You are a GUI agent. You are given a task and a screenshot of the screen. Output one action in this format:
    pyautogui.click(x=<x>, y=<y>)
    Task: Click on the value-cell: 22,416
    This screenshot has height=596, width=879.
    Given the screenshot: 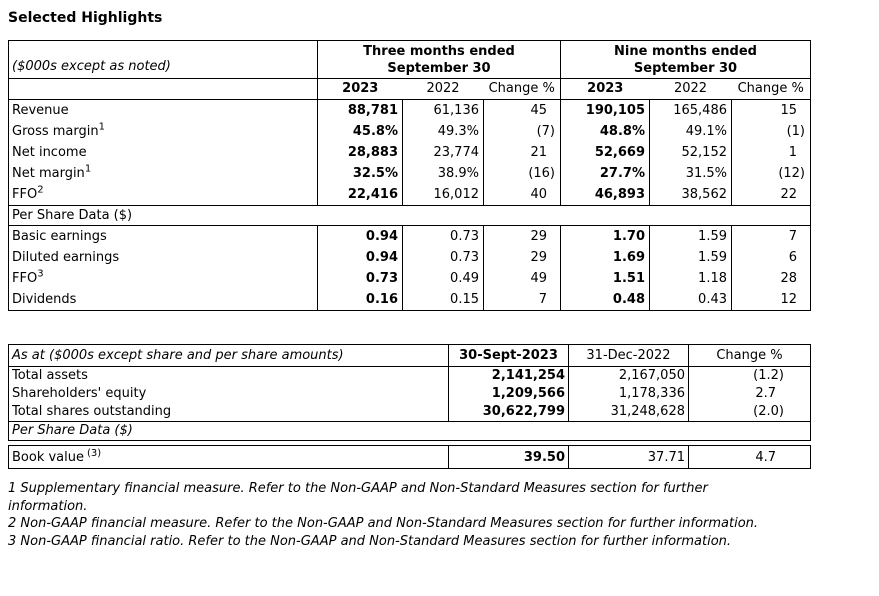 What is the action you would take?
    pyautogui.click(x=360, y=195)
    